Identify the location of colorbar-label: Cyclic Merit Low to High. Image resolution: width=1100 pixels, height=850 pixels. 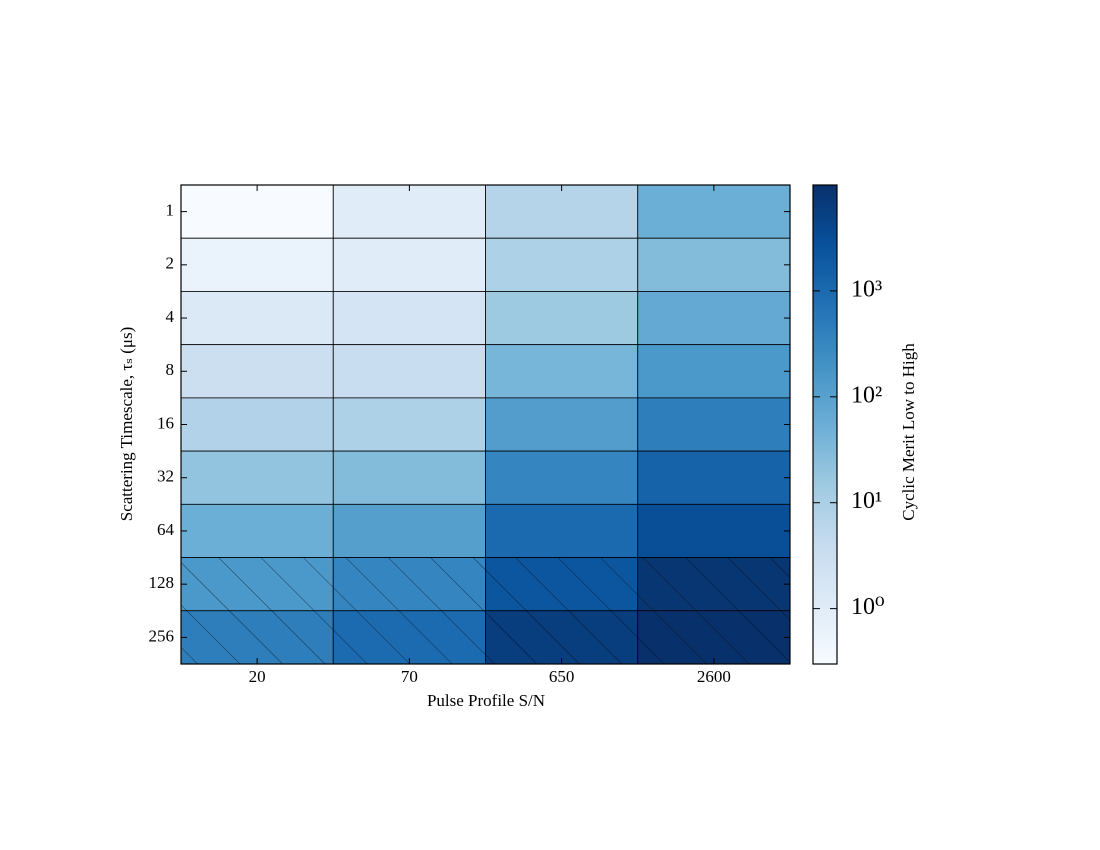
(908, 432).